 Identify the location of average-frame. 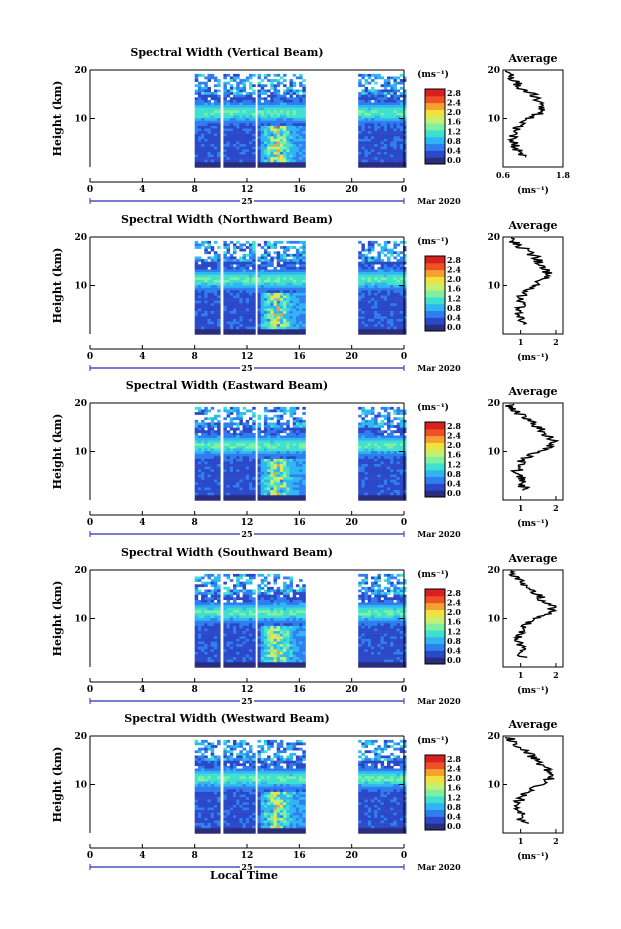
(533, 118).